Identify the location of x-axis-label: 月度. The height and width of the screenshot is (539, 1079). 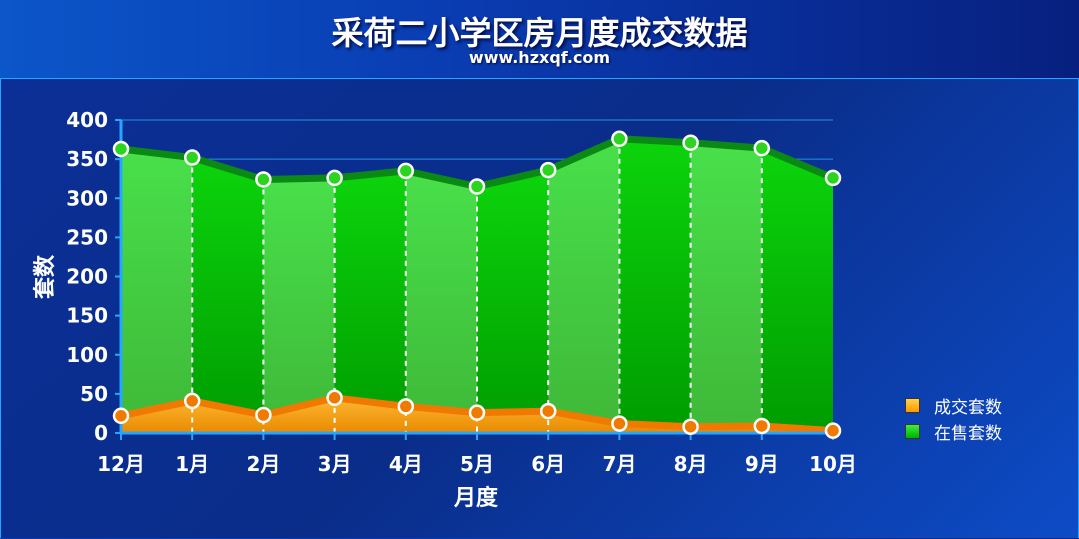
(476, 498).